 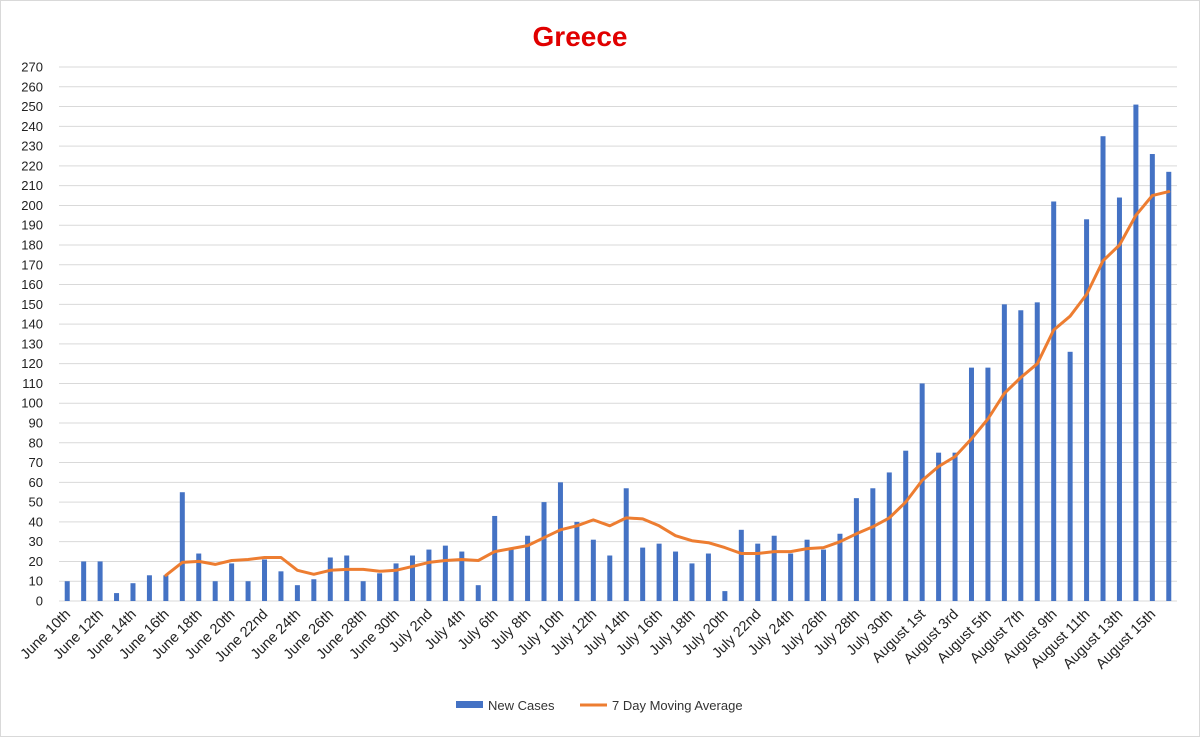 I want to click on y-tick-label: 90, so click(x=36, y=423).